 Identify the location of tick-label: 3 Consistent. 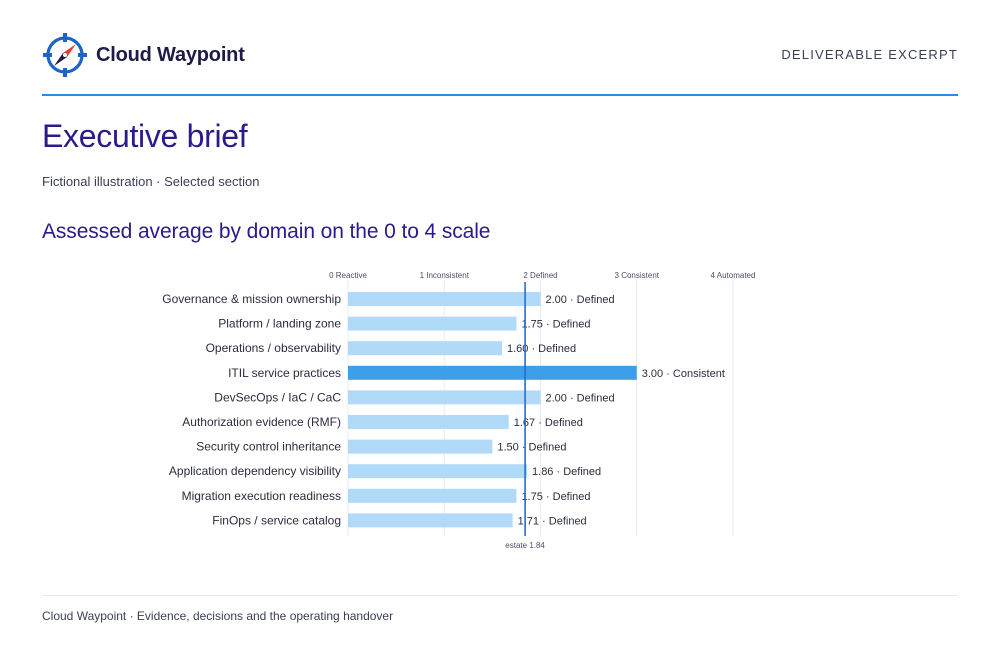
(637, 275).